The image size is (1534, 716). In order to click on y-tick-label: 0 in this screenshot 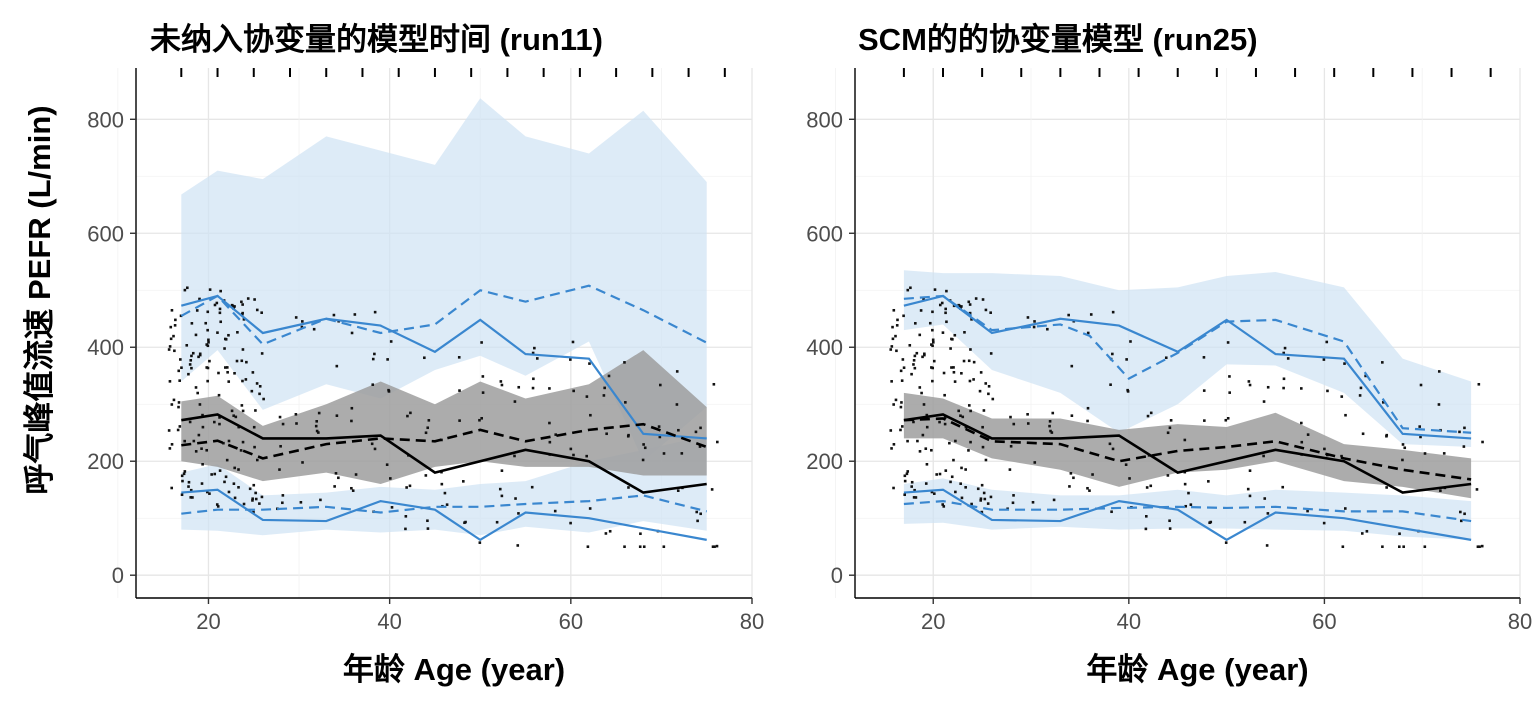, I will do `click(837, 575)`.